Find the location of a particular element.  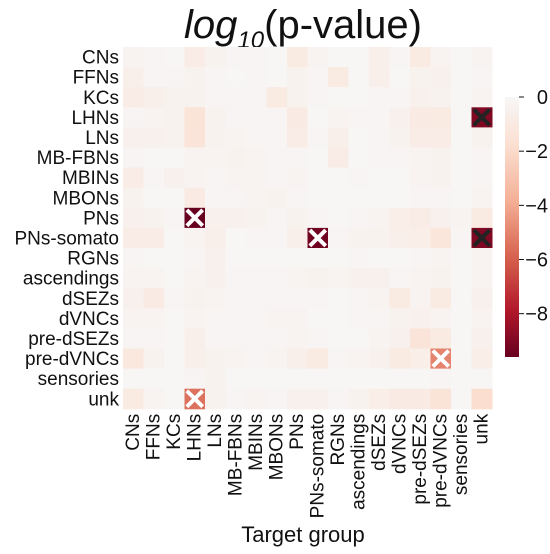

y-tick-label: unk is located at coordinates (103, 399).